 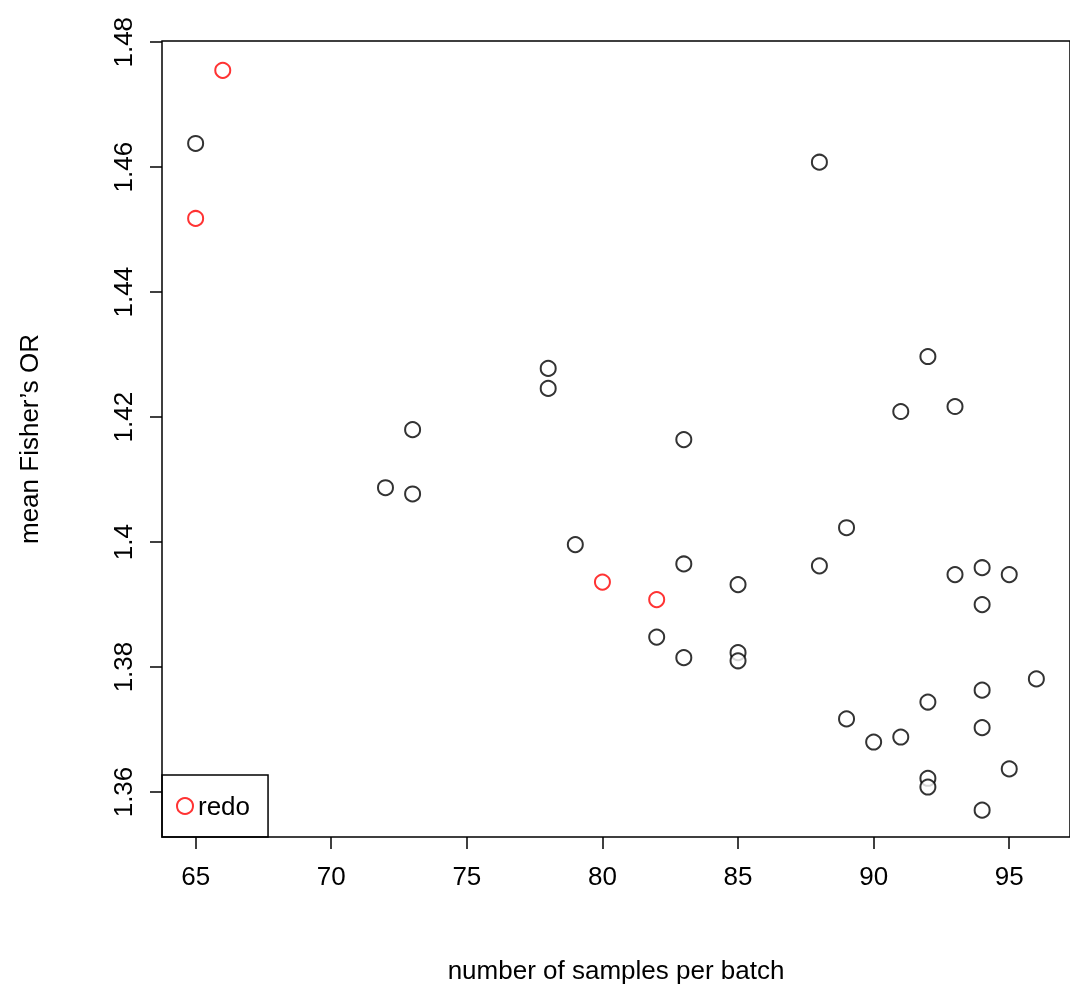 What do you see at coordinates (29, 439) in the screenshot?
I see `y-axis-title: mean Fisher’s OR` at bounding box center [29, 439].